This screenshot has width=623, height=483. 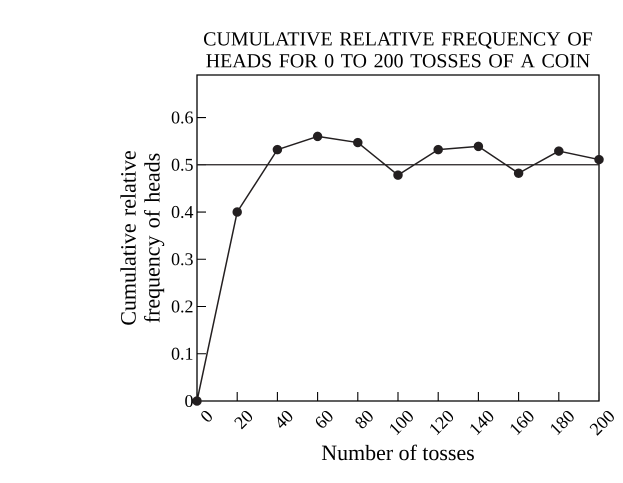 What do you see at coordinates (243, 420) in the screenshot?
I see `x-tick-label: 20` at bounding box center [243, 420].